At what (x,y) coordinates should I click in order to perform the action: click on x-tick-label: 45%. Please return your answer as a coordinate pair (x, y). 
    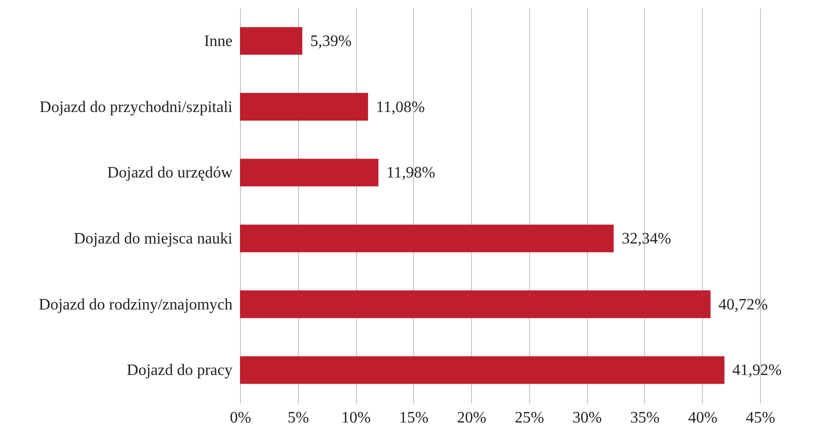
    Looking at the image, I should click on (761, 418).